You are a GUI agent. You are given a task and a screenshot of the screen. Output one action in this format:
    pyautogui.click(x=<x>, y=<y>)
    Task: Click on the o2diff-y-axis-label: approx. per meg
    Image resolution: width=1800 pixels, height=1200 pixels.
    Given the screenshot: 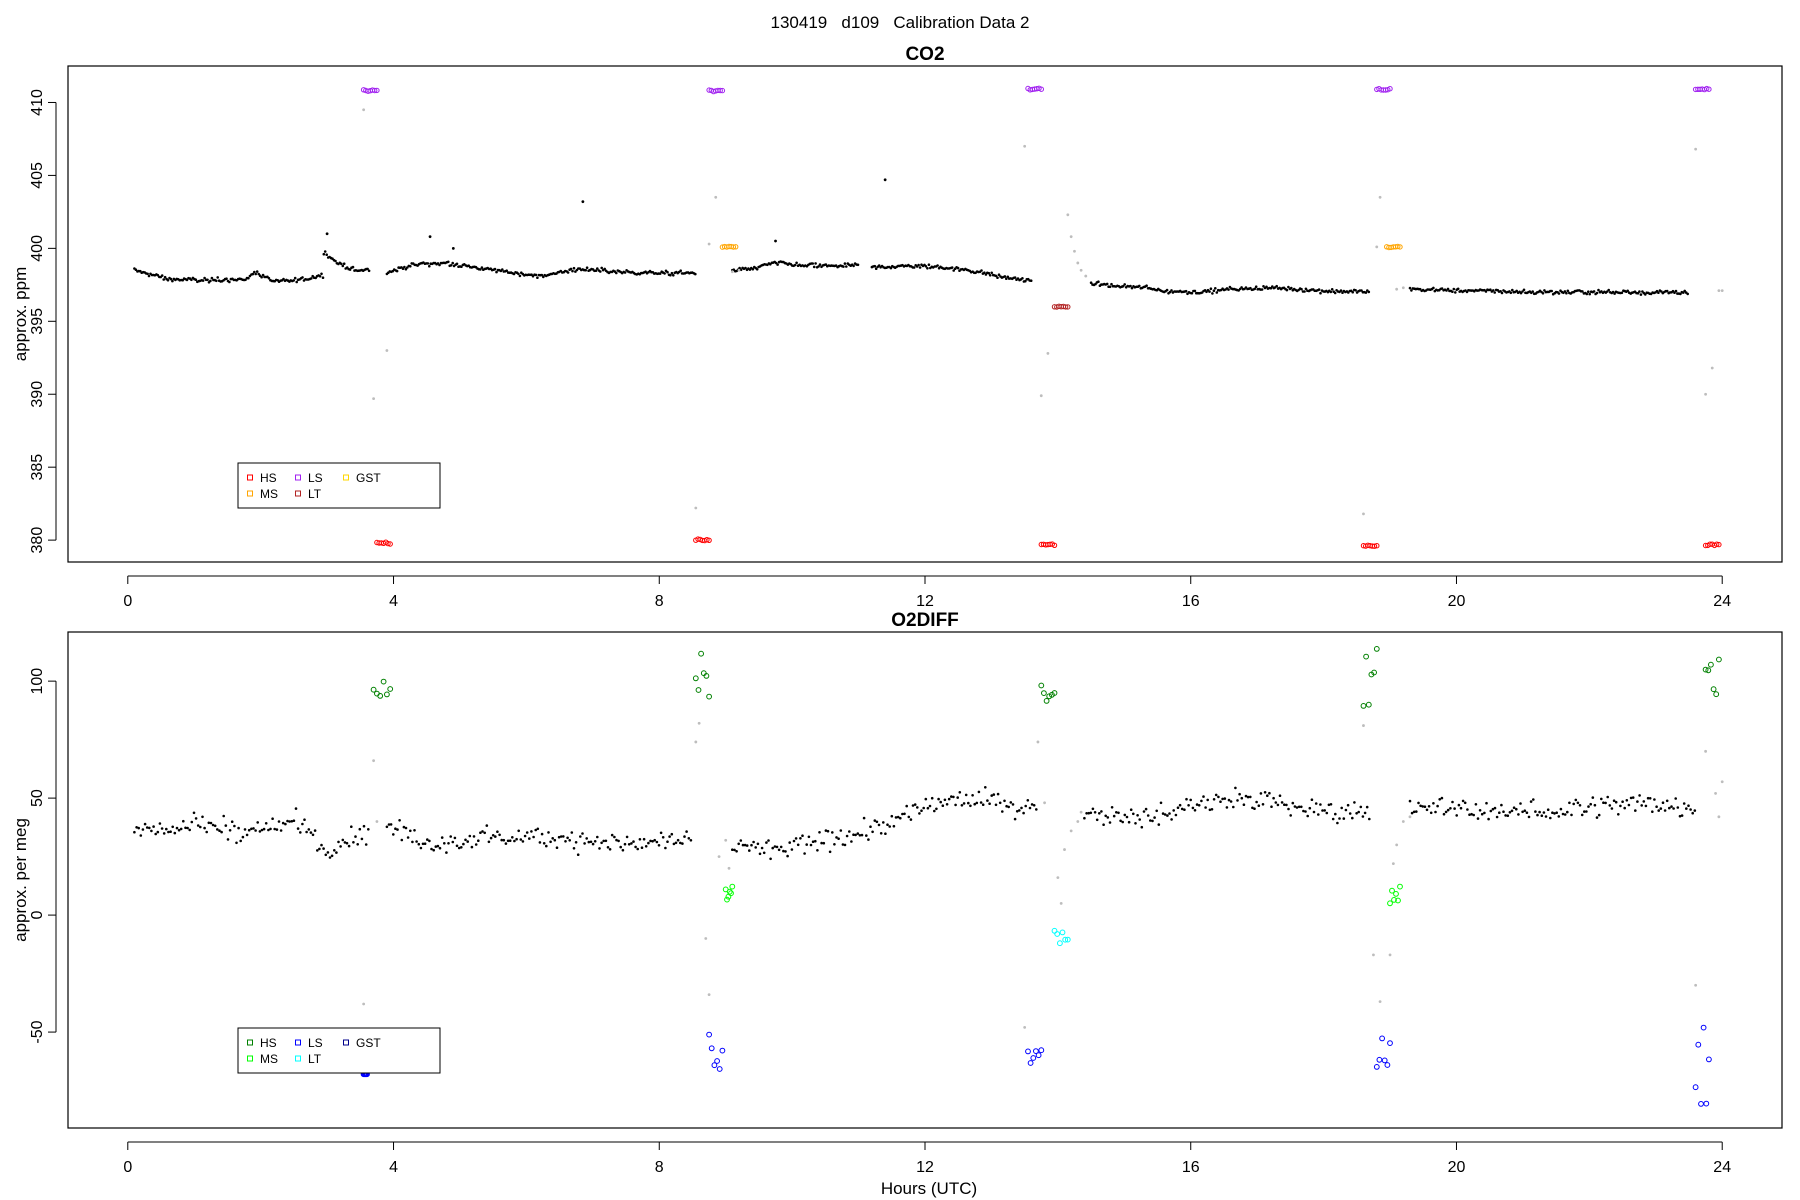 What is the action you would take?
    pyautogui.click(x=20, y=880)
    